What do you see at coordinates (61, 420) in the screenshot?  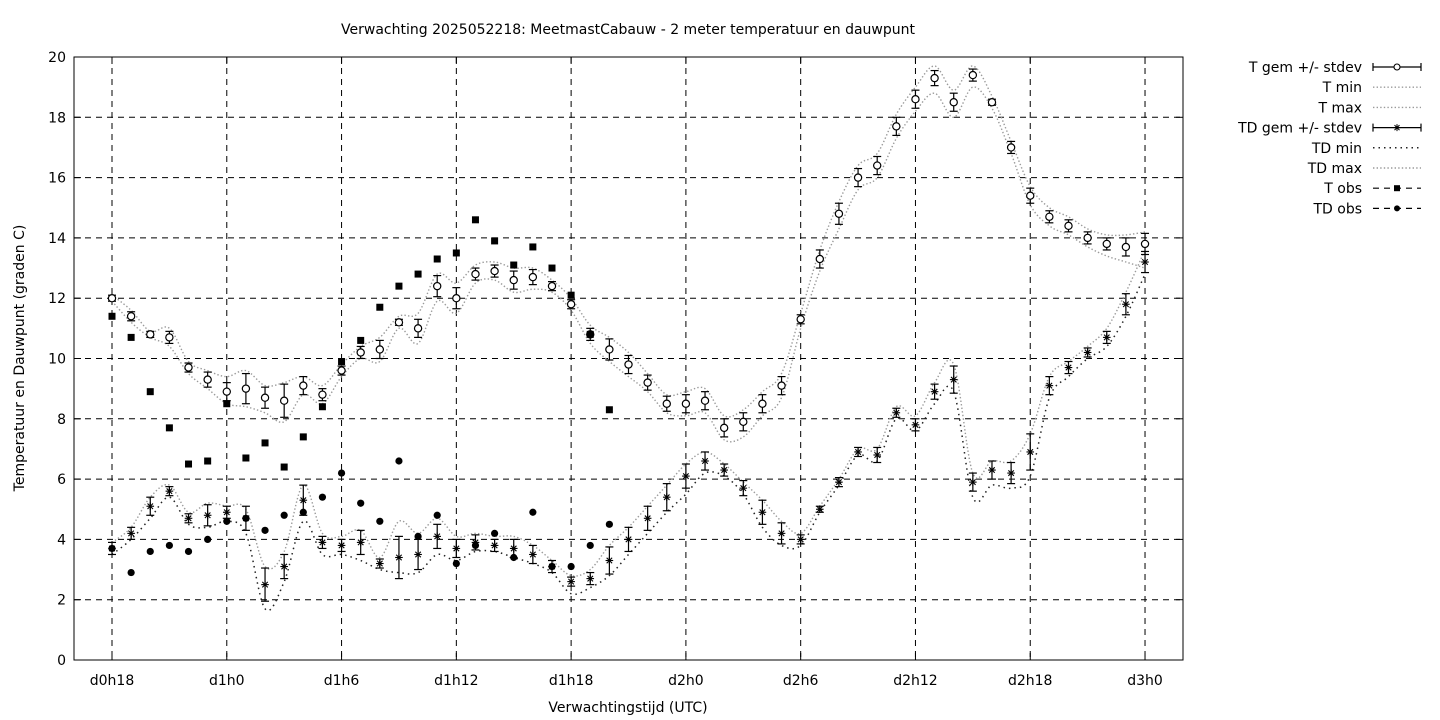 I see `y-tick-label: 8` at bounding box center [61, 420].